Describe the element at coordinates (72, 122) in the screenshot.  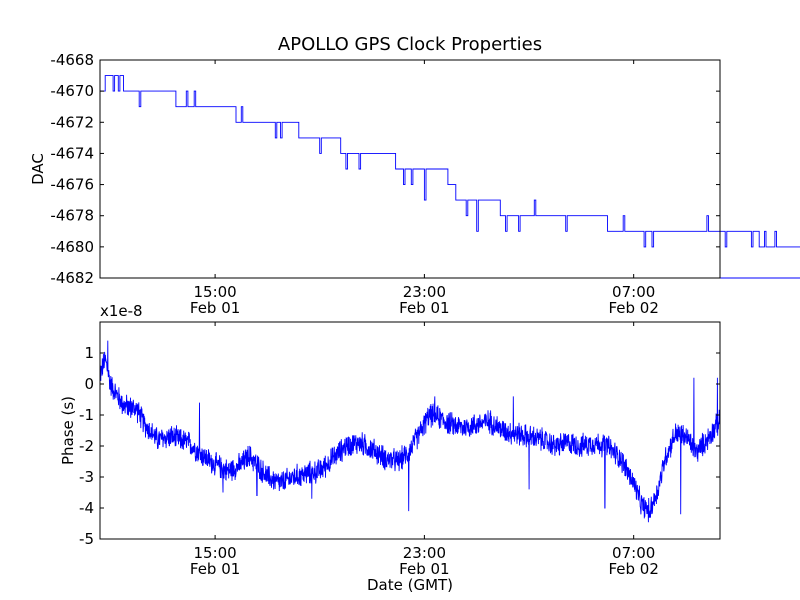
I see `dac-y-tick-label: -4672` at that location.